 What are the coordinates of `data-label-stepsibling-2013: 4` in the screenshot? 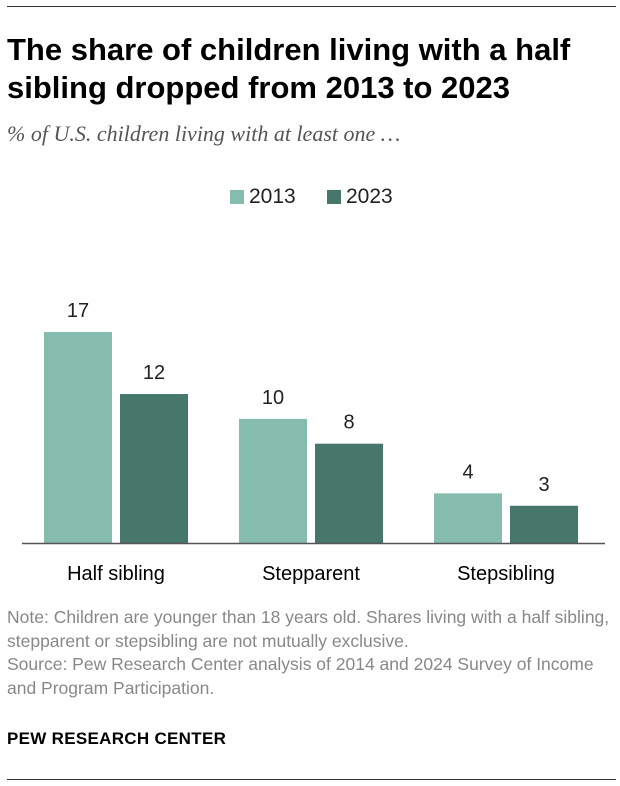 It's located at (467, 472).